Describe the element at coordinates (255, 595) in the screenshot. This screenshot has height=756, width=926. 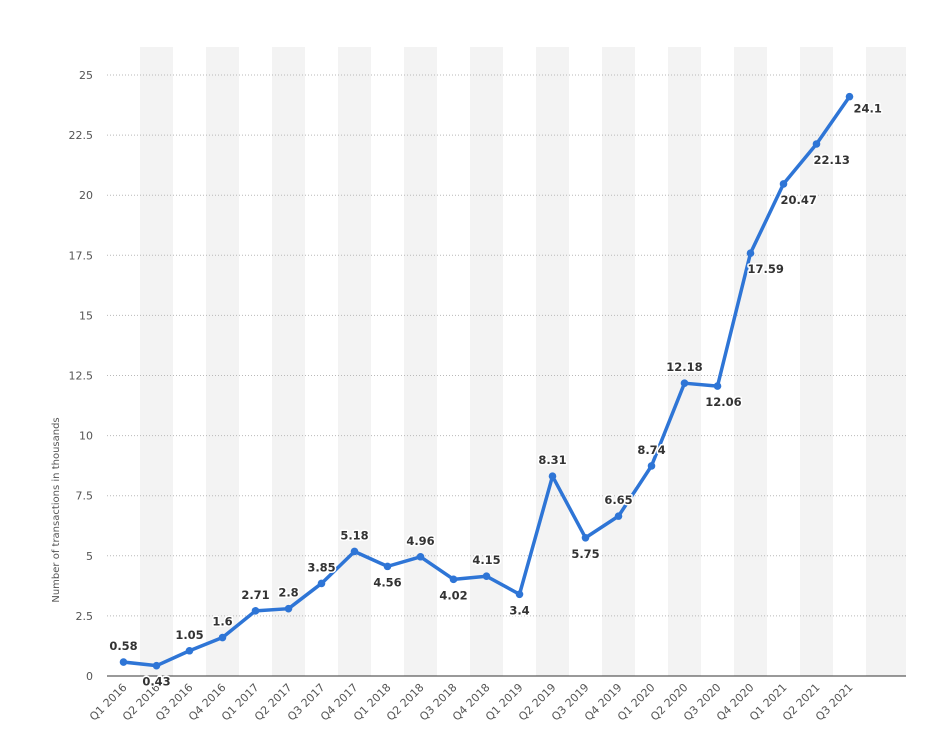
I see `data-label: 2.71` at that location.